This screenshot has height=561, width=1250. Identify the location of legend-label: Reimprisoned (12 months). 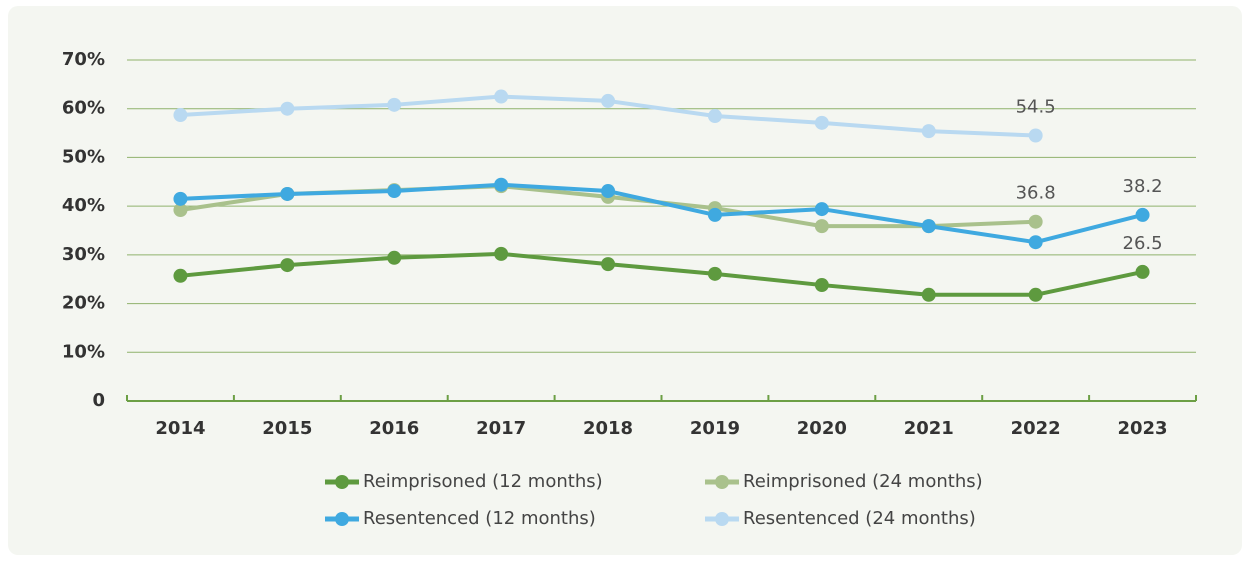
(483, 481).